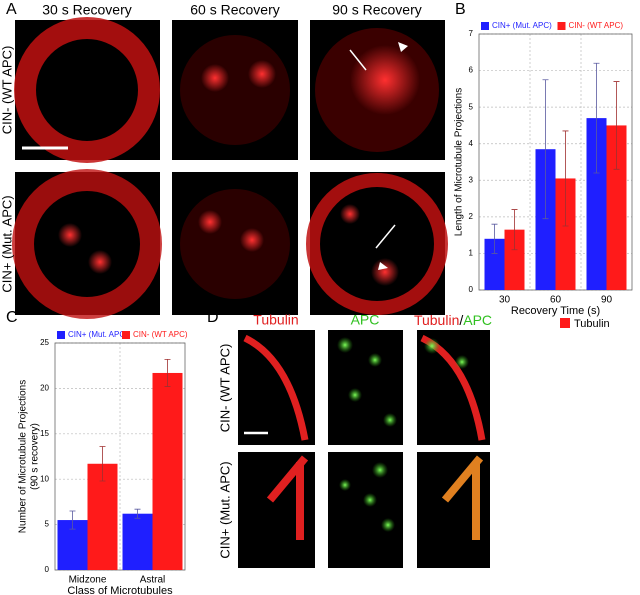 The height and width of the screenshot is (595, 640). What do you see at coordinates (213, 317) in the screenshot?
I see `panel-label: D` at bounding box center [213, 317].